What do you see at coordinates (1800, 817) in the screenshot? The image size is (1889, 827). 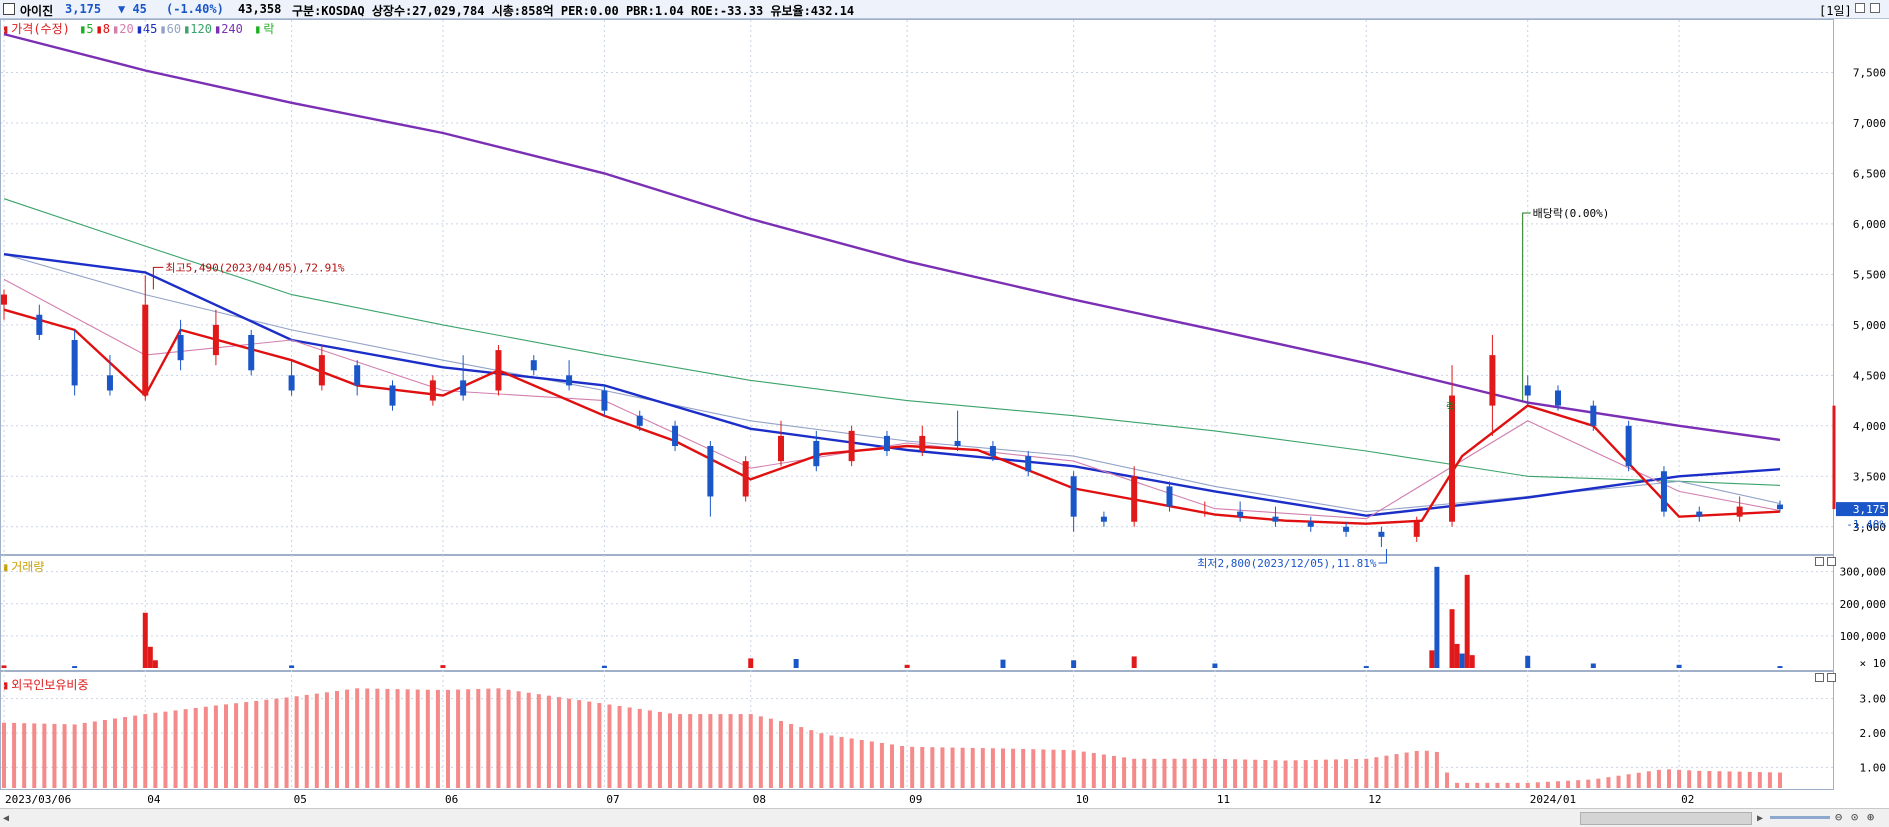 I see `zoom-slider` at bounding box center [1800, 817].